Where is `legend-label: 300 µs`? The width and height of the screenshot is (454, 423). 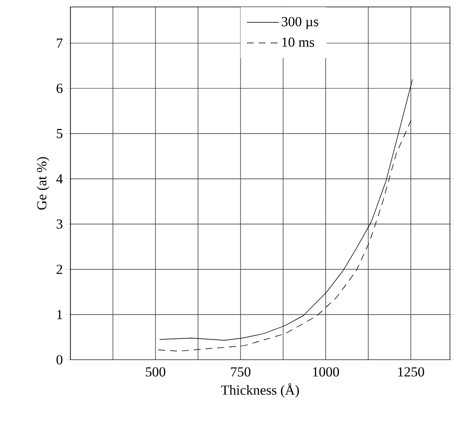
legend-label: 300 µs is located at coordinates (300, 23).